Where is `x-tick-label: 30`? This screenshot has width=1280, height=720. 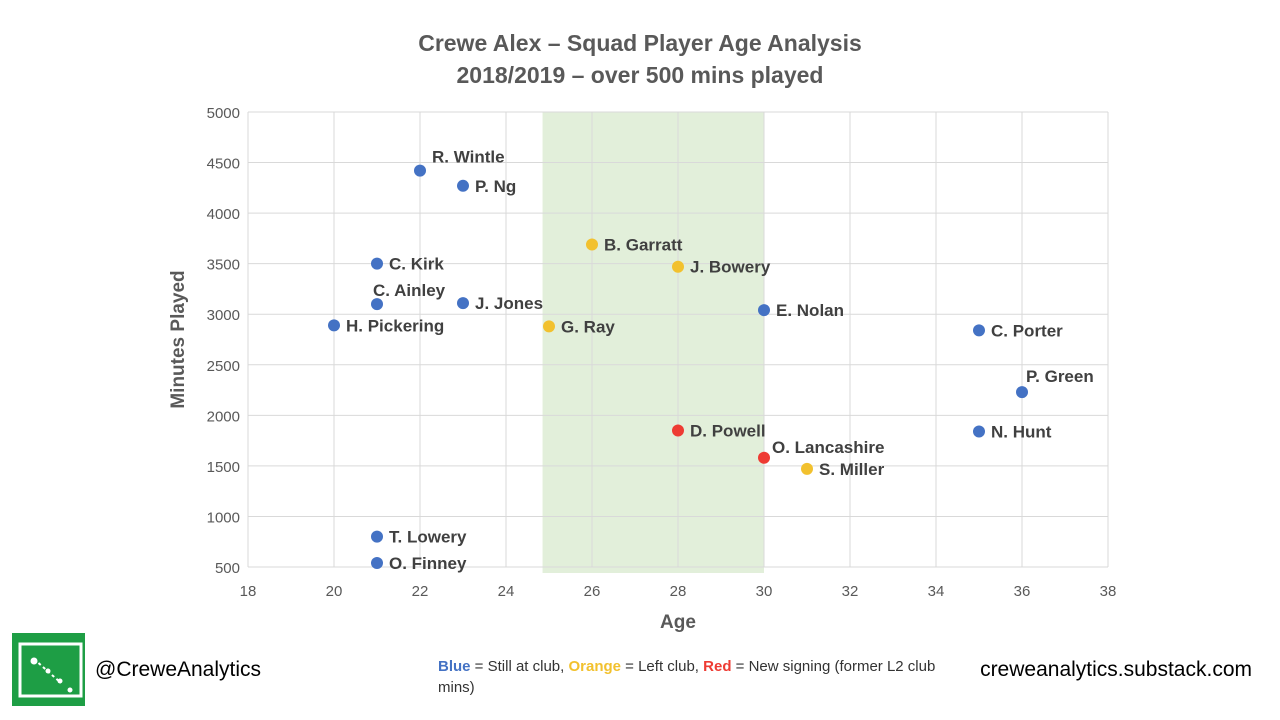
x-tick-label: 30 is located at coordinates (764, 591).